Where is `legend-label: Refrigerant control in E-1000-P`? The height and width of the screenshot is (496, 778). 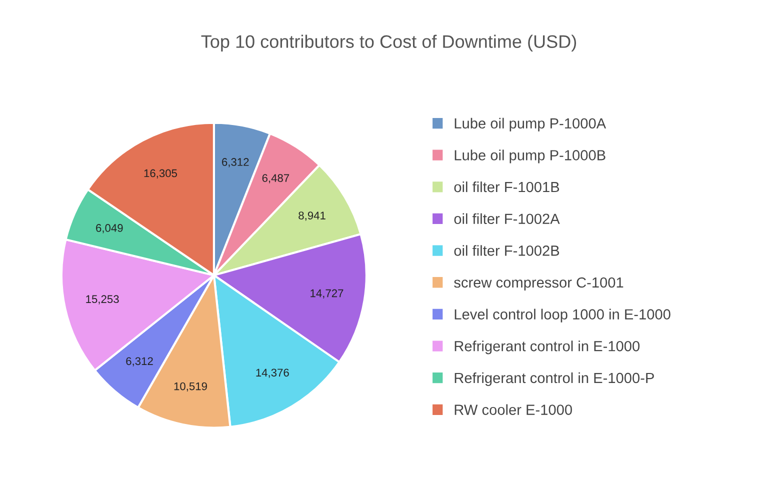 legend-label: Refrigerant control in E-1000-P is located at coordinates (554, 379).